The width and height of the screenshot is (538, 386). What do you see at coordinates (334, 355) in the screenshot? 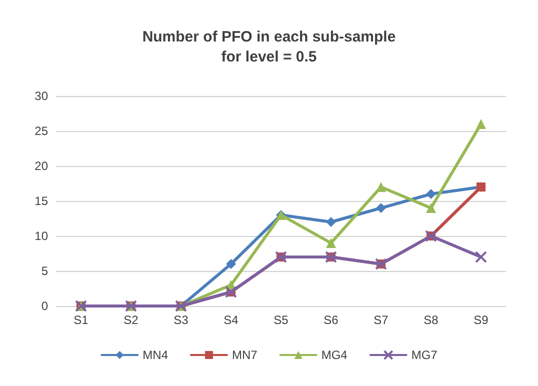
I see `legend-label: MG4` at bounding box center [334, 355].